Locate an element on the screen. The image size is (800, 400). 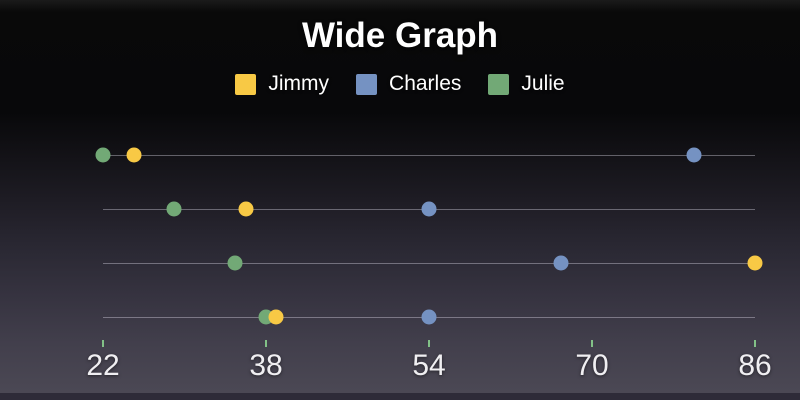
legend-swatch-charles is located at coordinates (367, 84).